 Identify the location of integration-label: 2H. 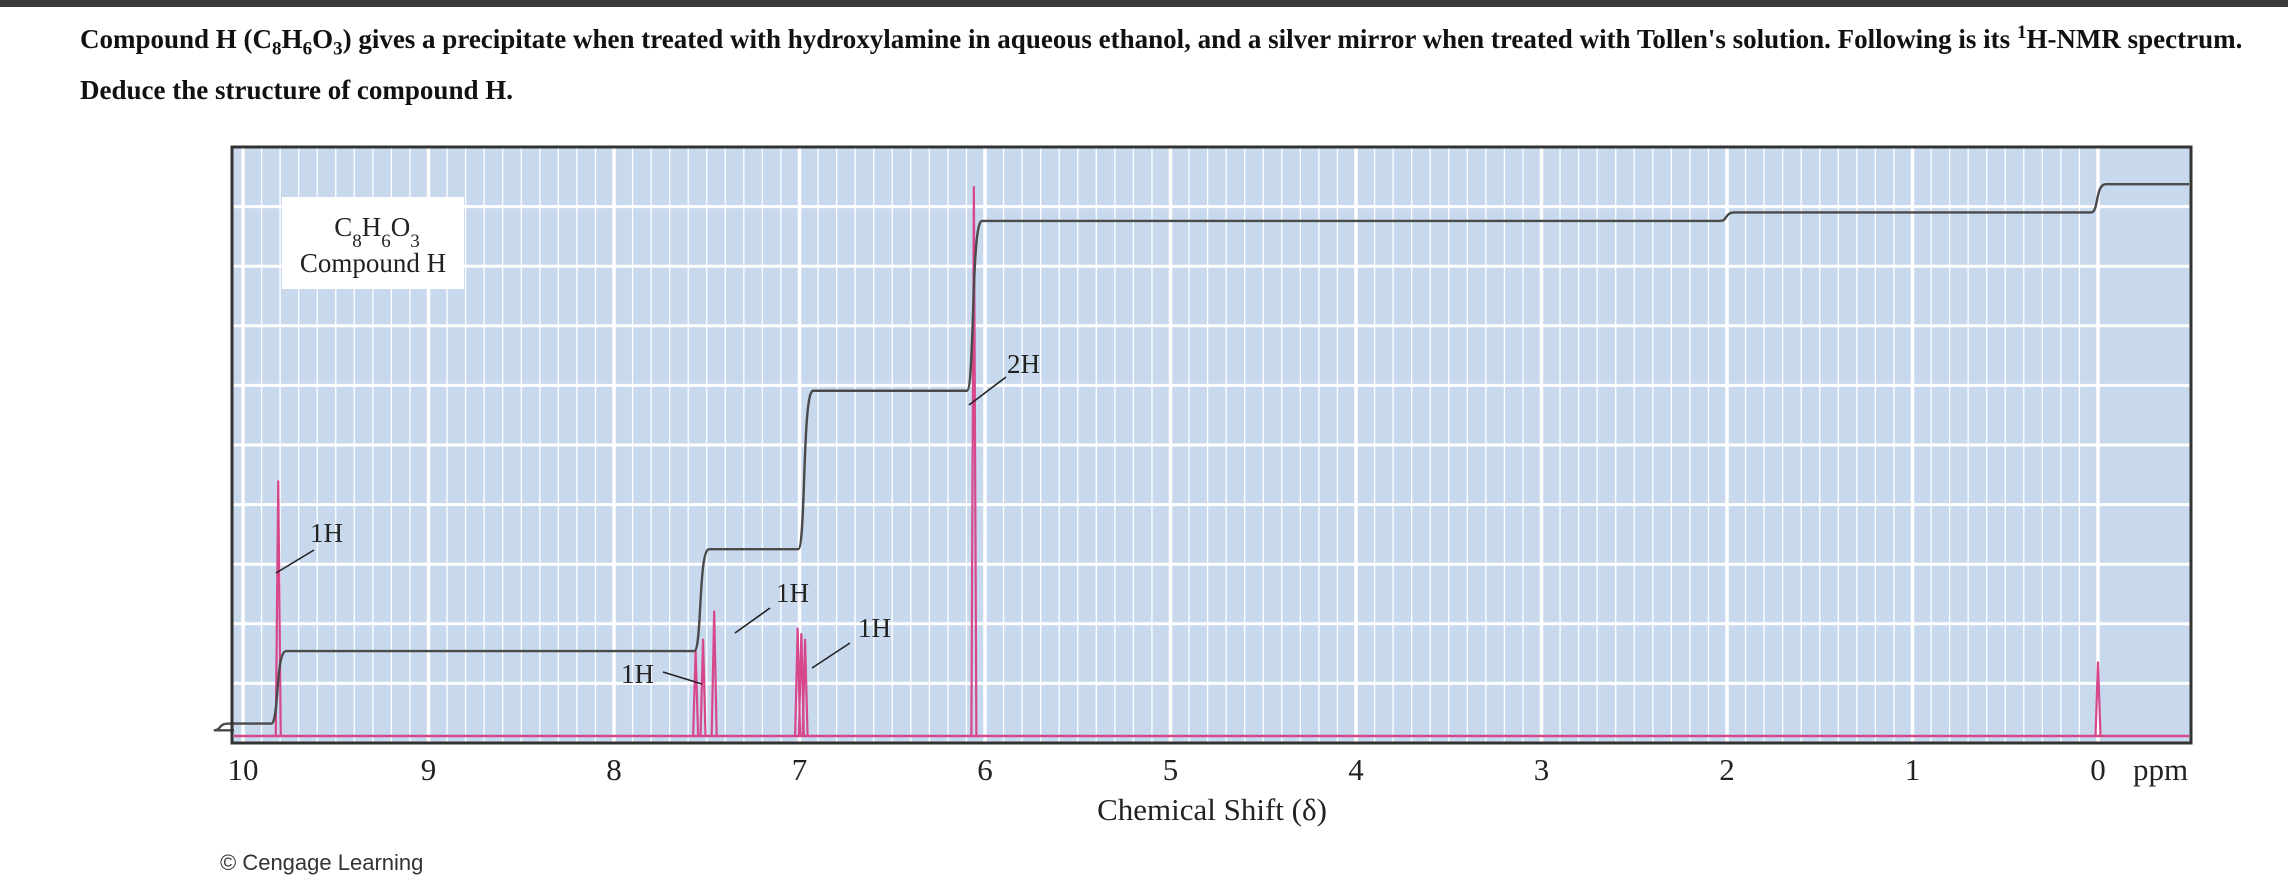
(1023, 364).